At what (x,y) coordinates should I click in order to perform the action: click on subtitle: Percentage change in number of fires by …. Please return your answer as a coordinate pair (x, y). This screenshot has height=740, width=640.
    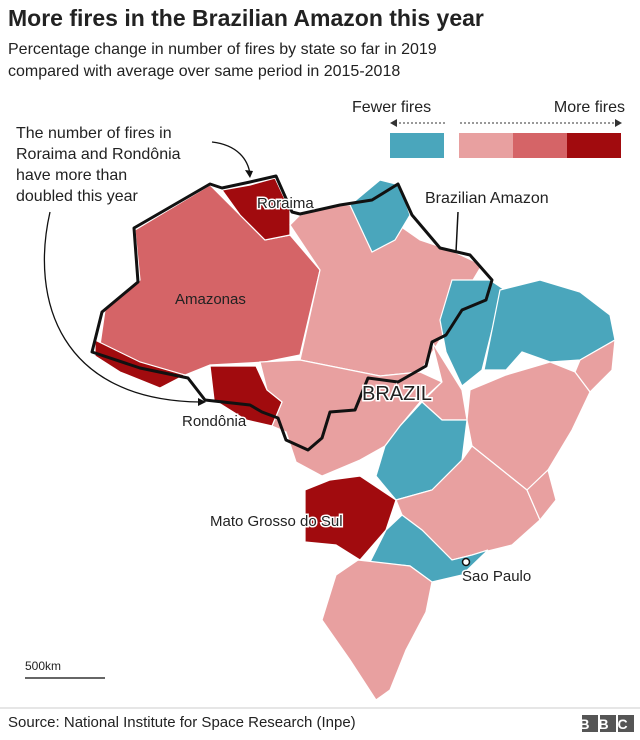
    Looking at the image, I should click on (222, 49).